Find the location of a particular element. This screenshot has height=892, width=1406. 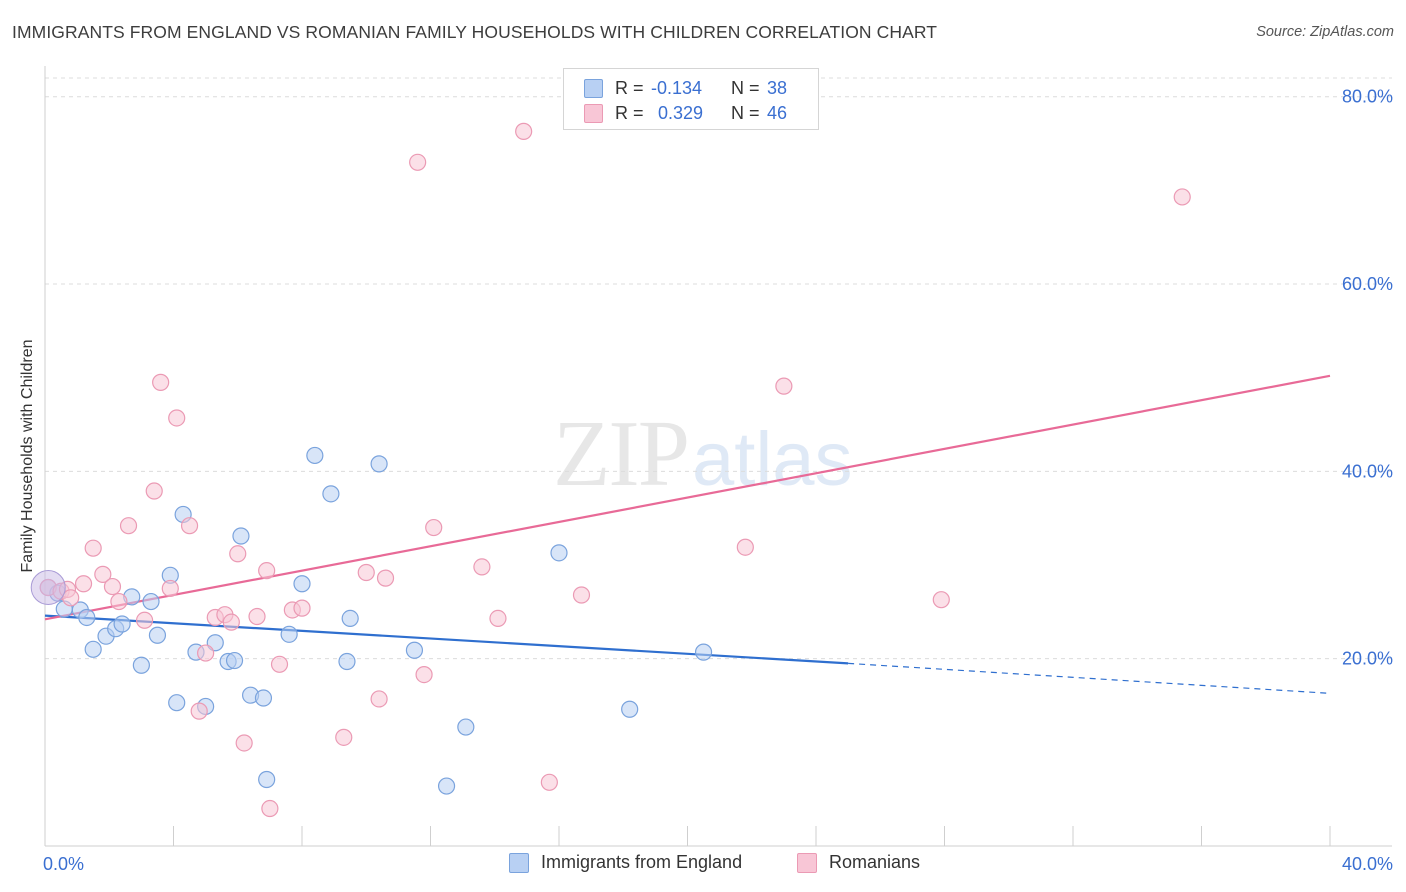

series-legend: Immigrants from England Romanians is located at coordinates (703, 864).